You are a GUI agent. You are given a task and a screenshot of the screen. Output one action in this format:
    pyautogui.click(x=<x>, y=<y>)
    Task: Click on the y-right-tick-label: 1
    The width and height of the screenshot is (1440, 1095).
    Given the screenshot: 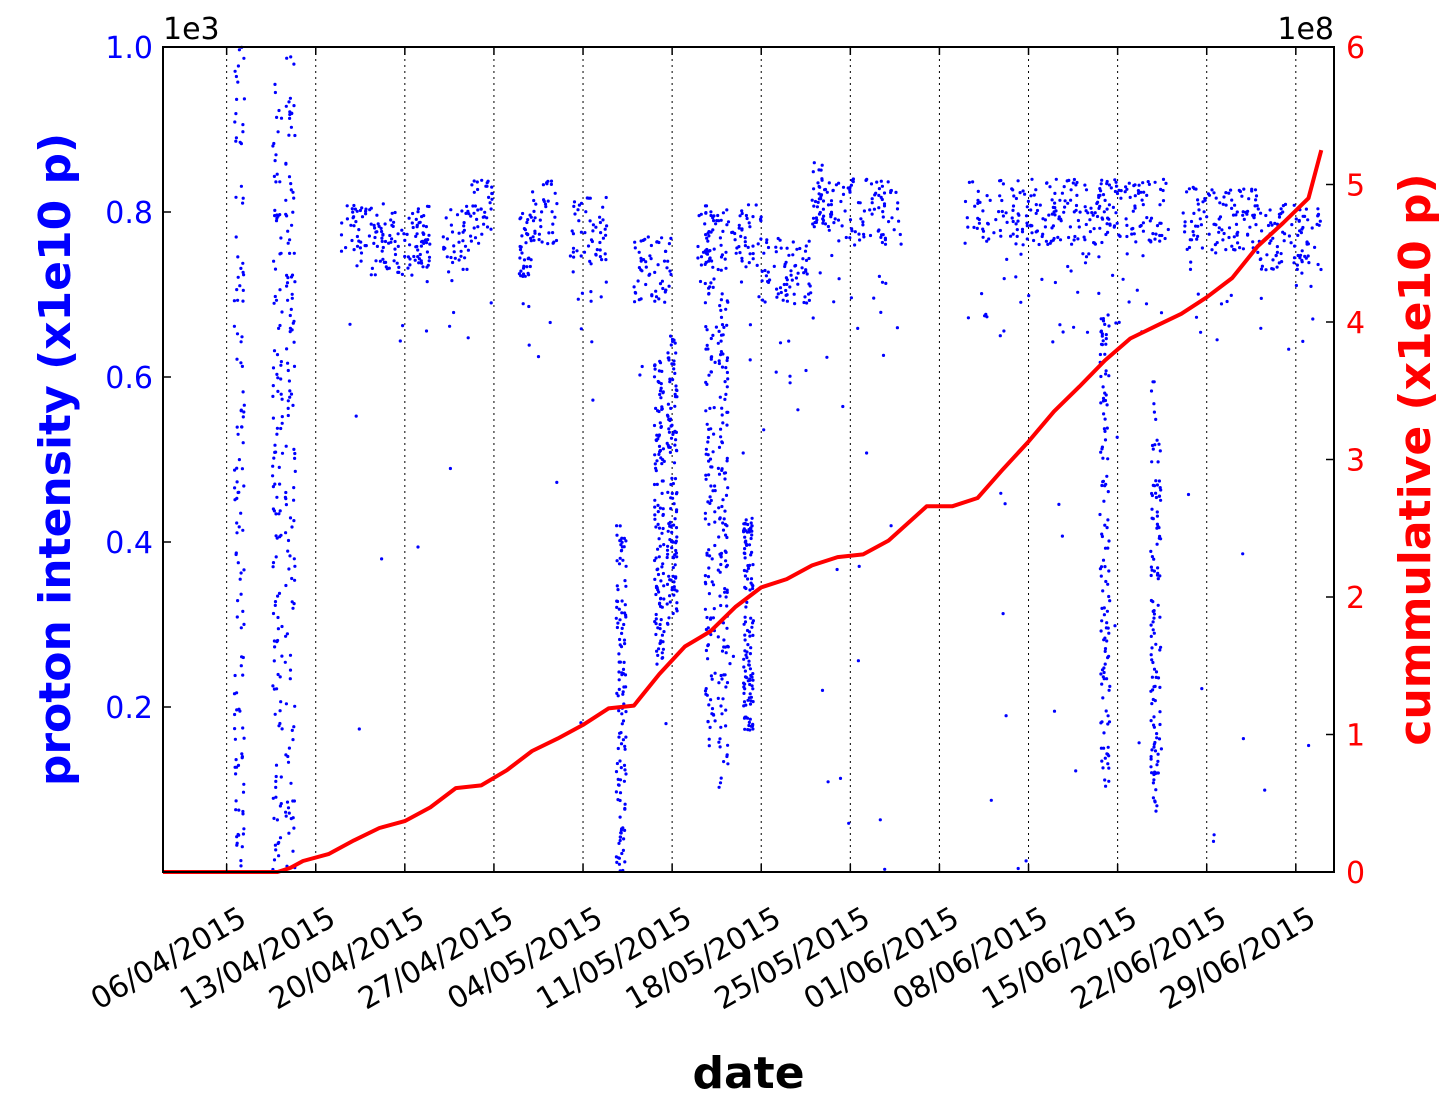 What is the action you would take?
    pyautogui.click(x=1355, y=736)
    